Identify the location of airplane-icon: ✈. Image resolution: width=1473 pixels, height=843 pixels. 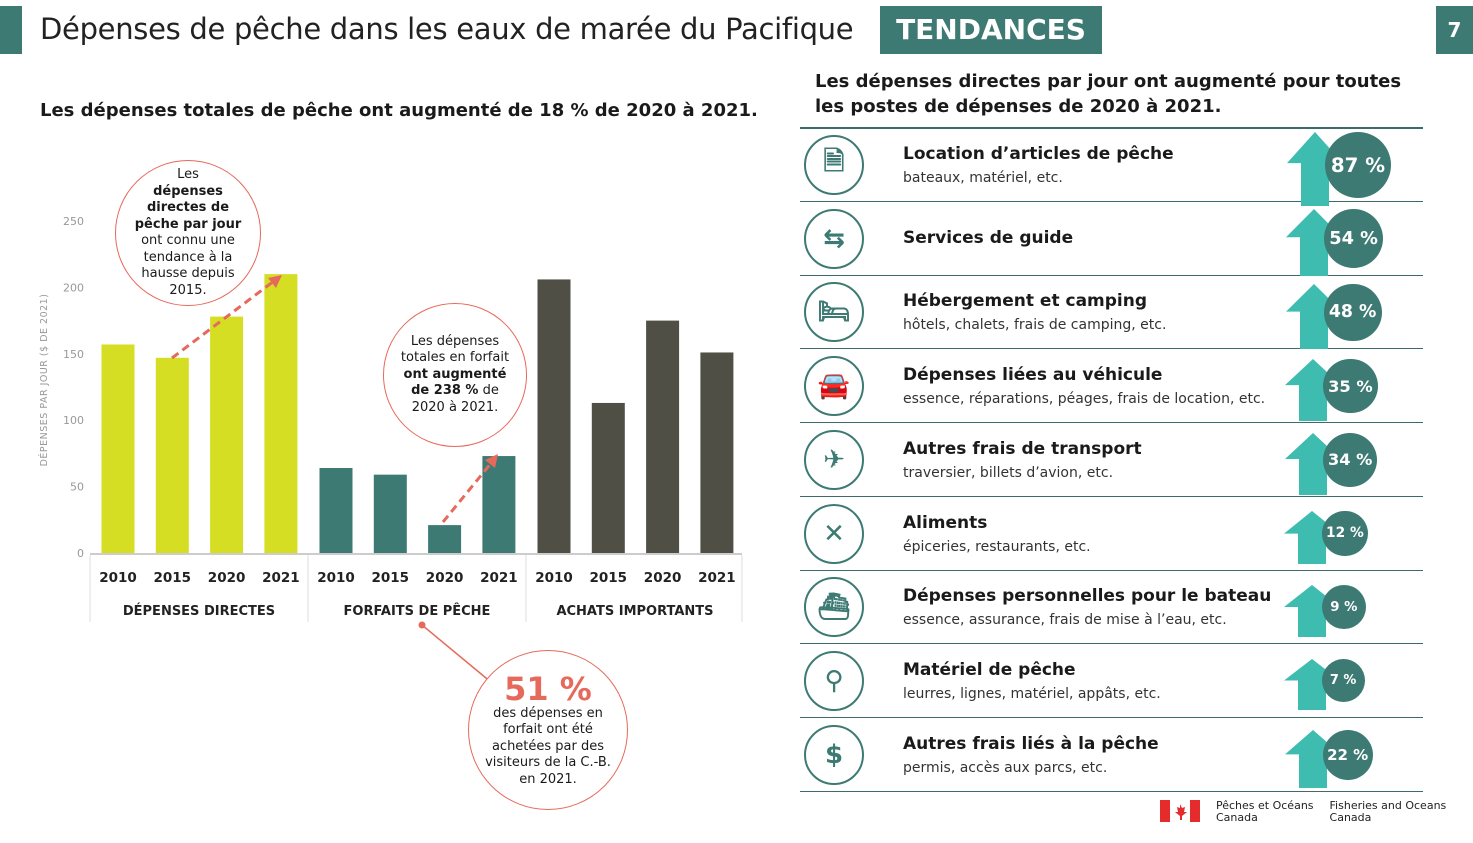
(834, 459).